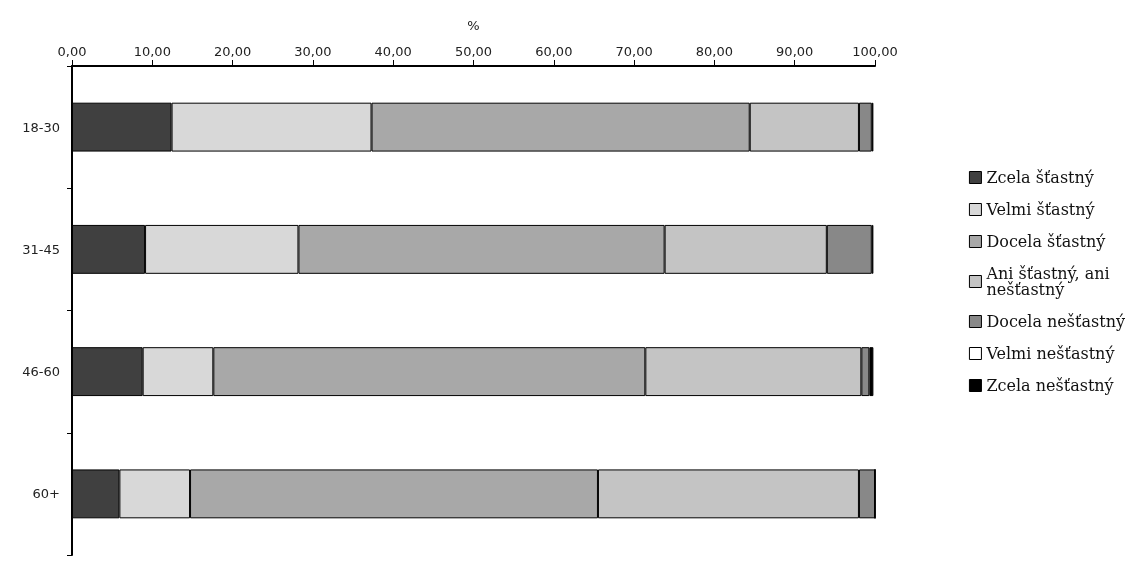  Describe the element at coordinates (795, 51) in the screenshot. I see `x-tick-label: 90,00` at that location.